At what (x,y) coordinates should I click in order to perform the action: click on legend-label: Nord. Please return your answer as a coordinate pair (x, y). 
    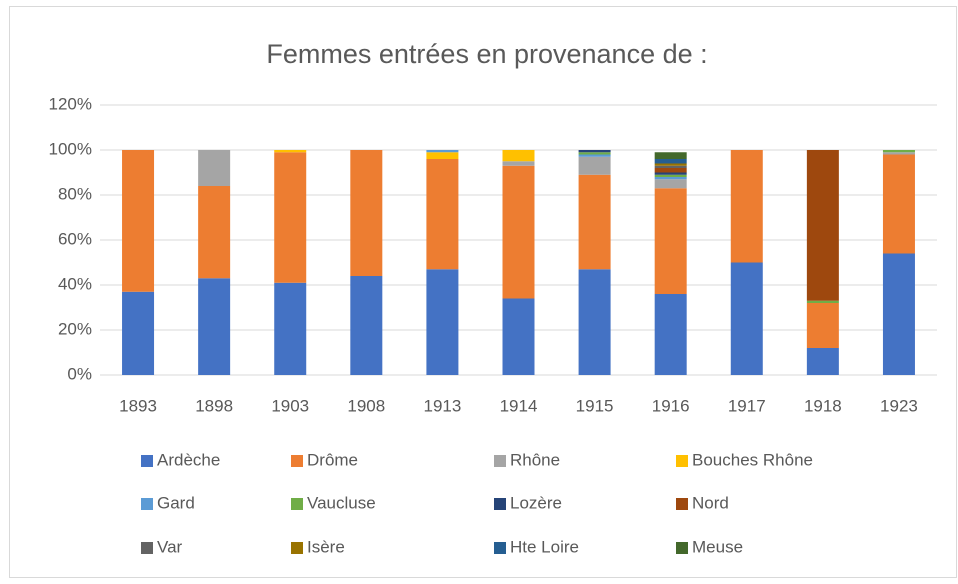
    Looking at the image, I should click on (710, 502).